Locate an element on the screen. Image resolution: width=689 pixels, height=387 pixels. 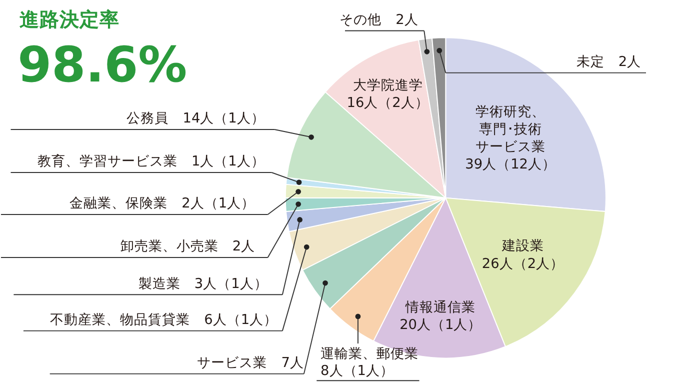
slice-label: 大学院進学 is located at coordinates (387, 85).